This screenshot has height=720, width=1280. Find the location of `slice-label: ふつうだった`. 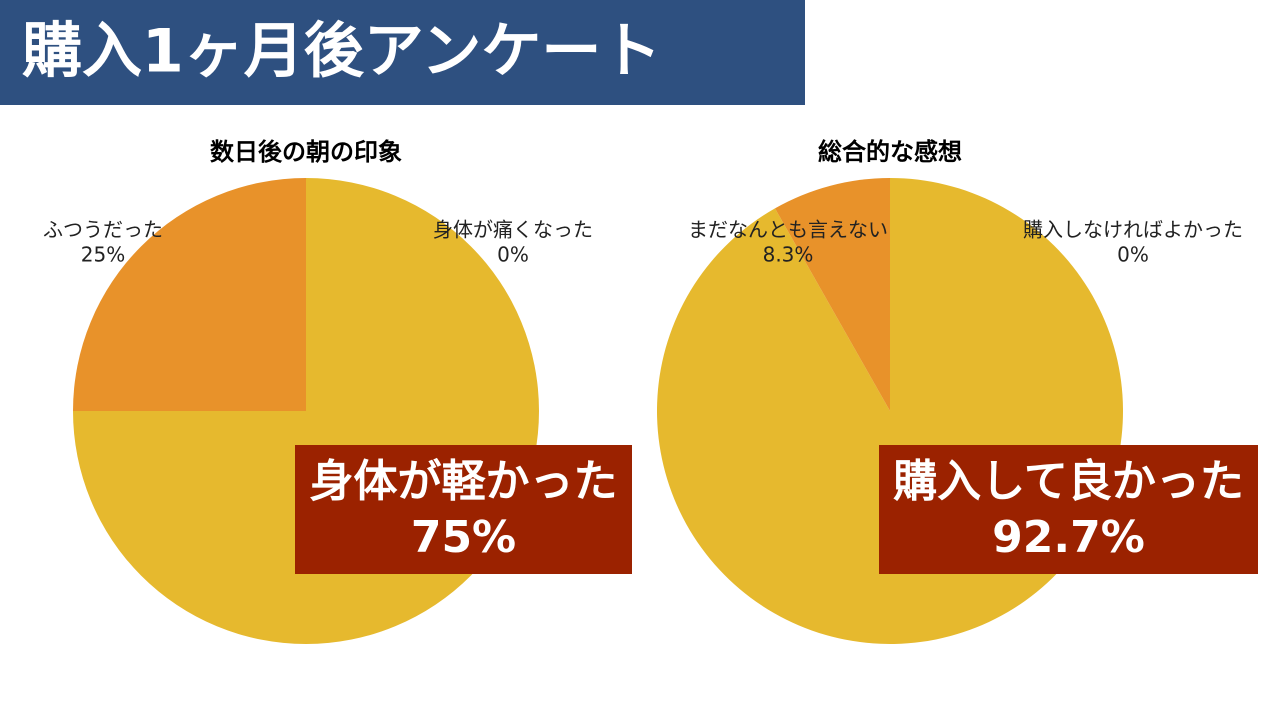

slice-label: ふつうだった is located at coordinates (103, 230).